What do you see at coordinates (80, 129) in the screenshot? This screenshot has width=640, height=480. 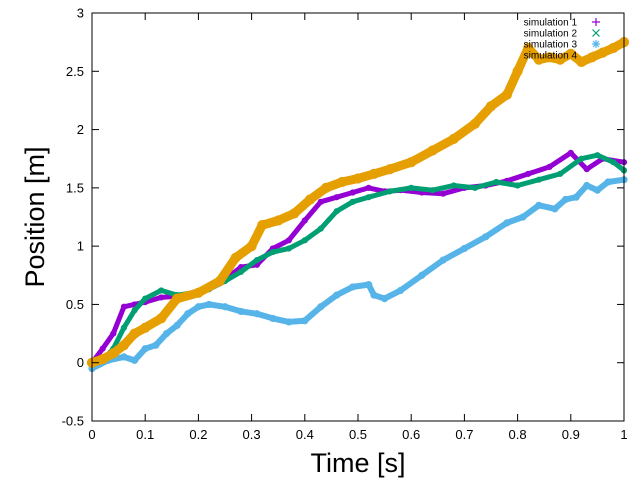 I see `y-tick-label: 2` at bounding box center [80, 129].